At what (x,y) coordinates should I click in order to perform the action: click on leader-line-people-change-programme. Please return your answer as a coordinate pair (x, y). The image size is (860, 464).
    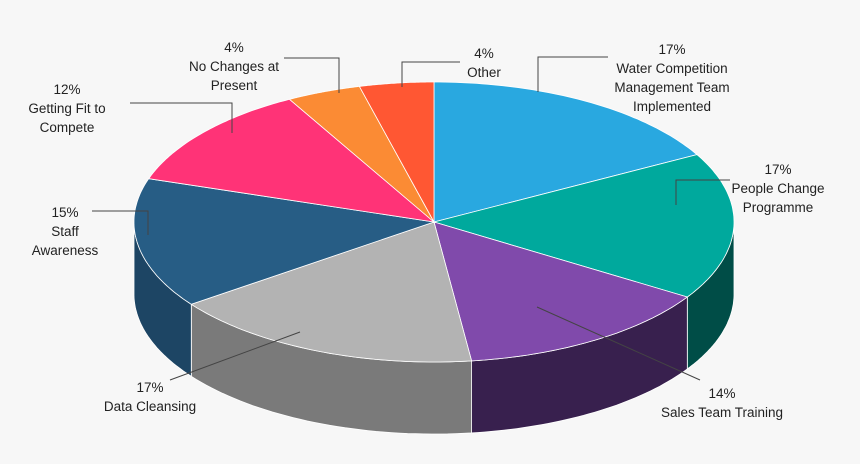
    Looking at the image, I should click on (702, 192).